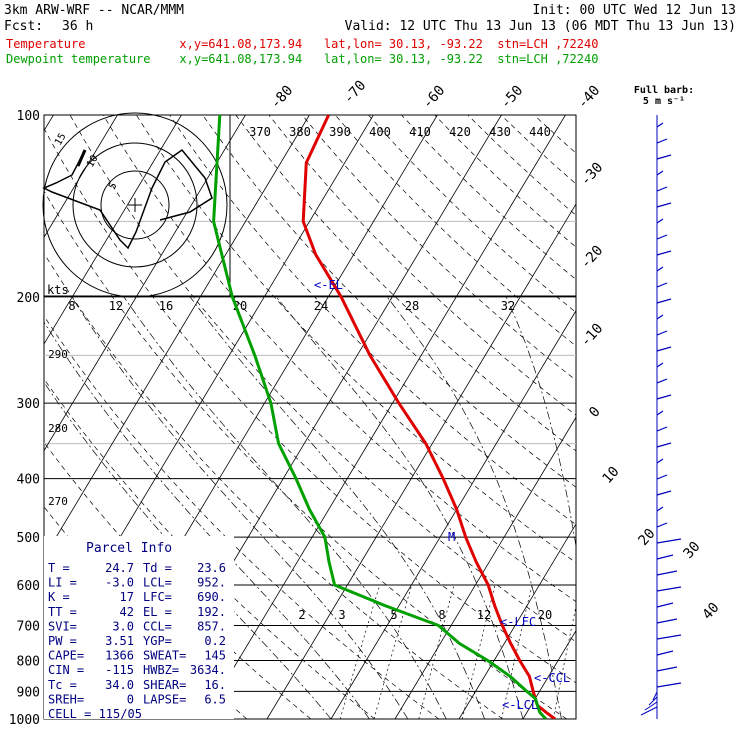 The height and width of the screenshot is (740, 740). I want to click on sounding-annotation: <-LFC, so click(518, 622).